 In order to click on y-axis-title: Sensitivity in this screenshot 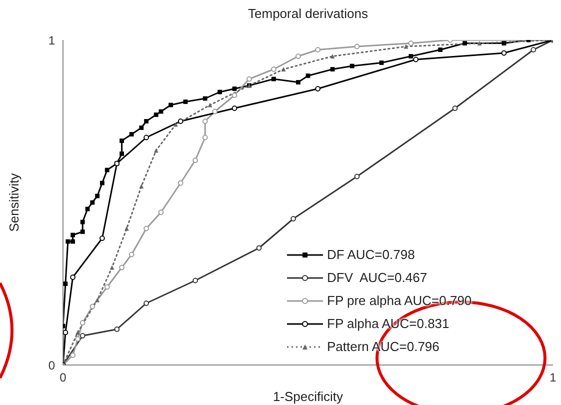, I will do `click(14, 202)`.